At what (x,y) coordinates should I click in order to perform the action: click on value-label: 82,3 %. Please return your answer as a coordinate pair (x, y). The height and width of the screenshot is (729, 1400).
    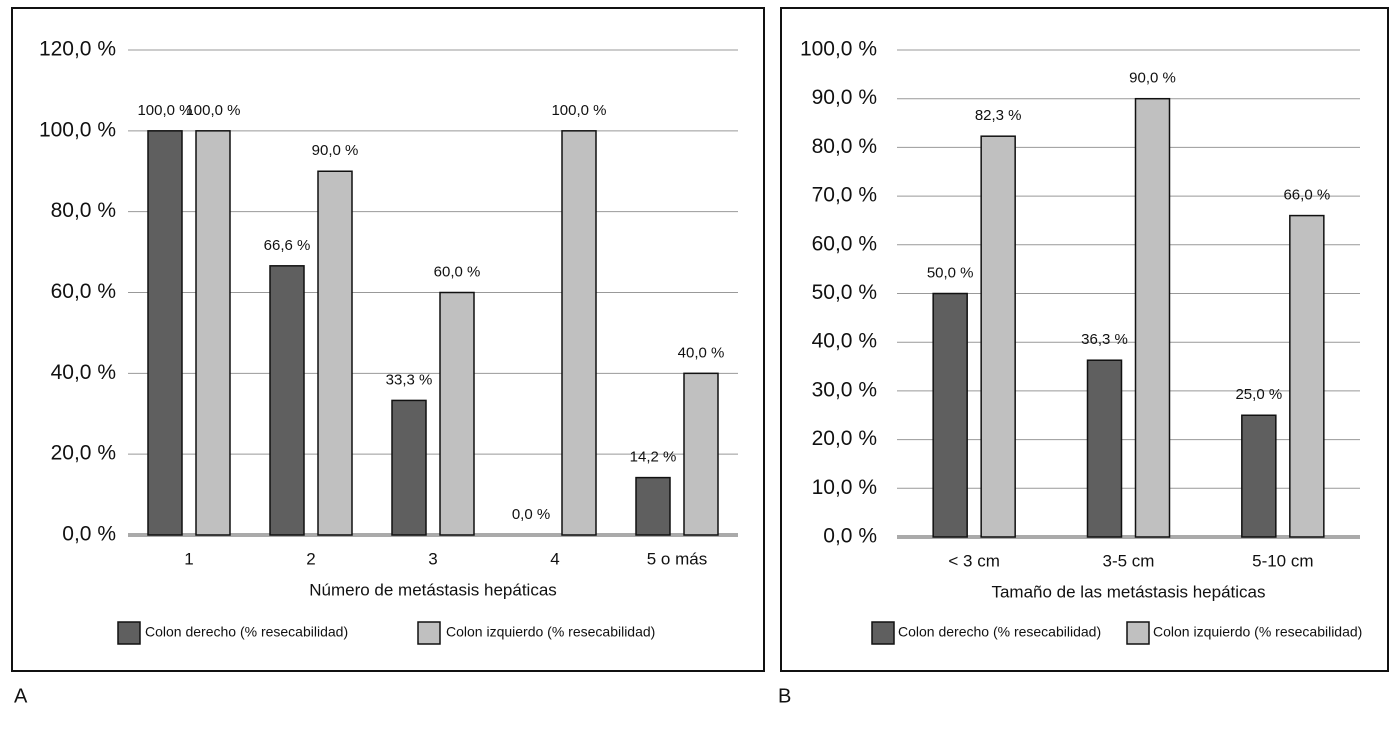
    Looking at the image, I should click on (998, 115).